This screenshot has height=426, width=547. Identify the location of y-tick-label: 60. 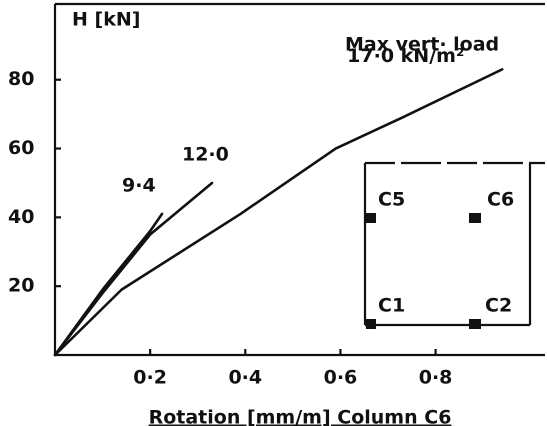
(21, 148).